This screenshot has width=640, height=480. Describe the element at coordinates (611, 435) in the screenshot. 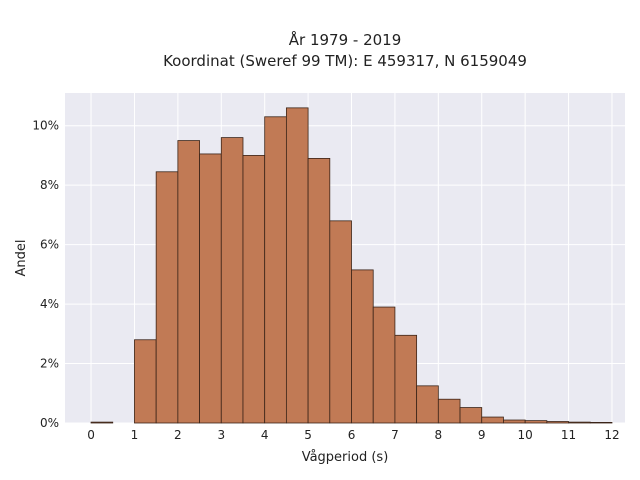

I see `x-tick-label: 12` at that location.